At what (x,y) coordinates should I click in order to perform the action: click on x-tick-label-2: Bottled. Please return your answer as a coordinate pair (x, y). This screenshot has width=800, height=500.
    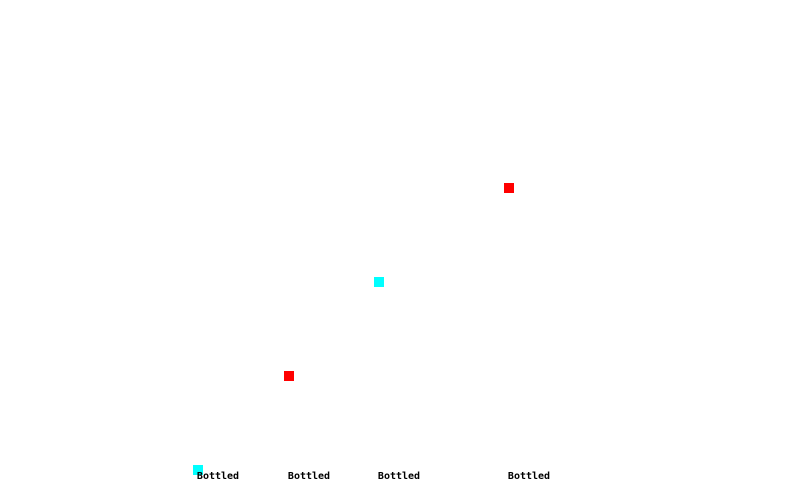
    Looking at the image, I should click on (309, 476).